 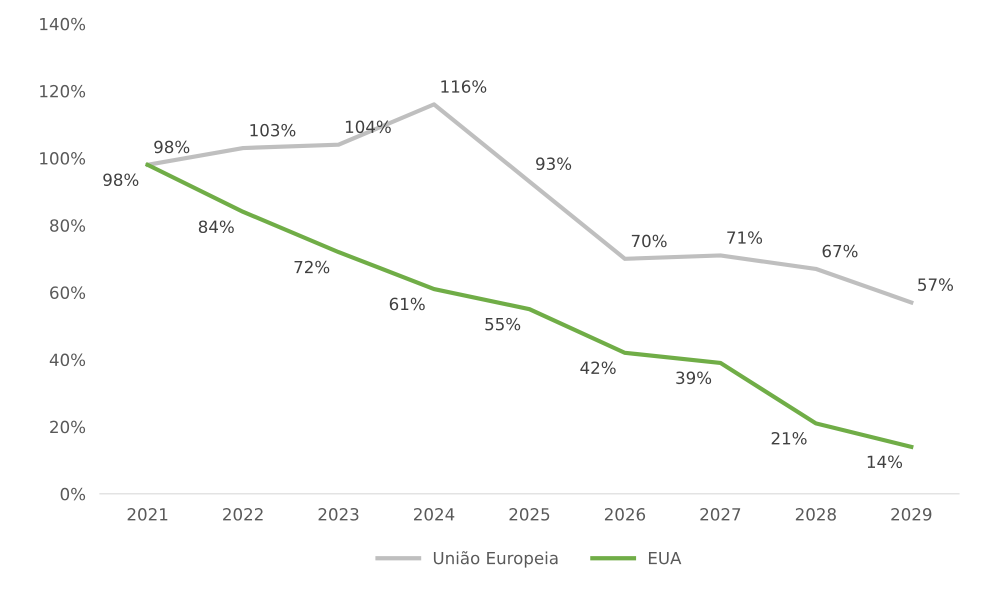 I want to click on data-label: 55%, so click(x=502, y=324).